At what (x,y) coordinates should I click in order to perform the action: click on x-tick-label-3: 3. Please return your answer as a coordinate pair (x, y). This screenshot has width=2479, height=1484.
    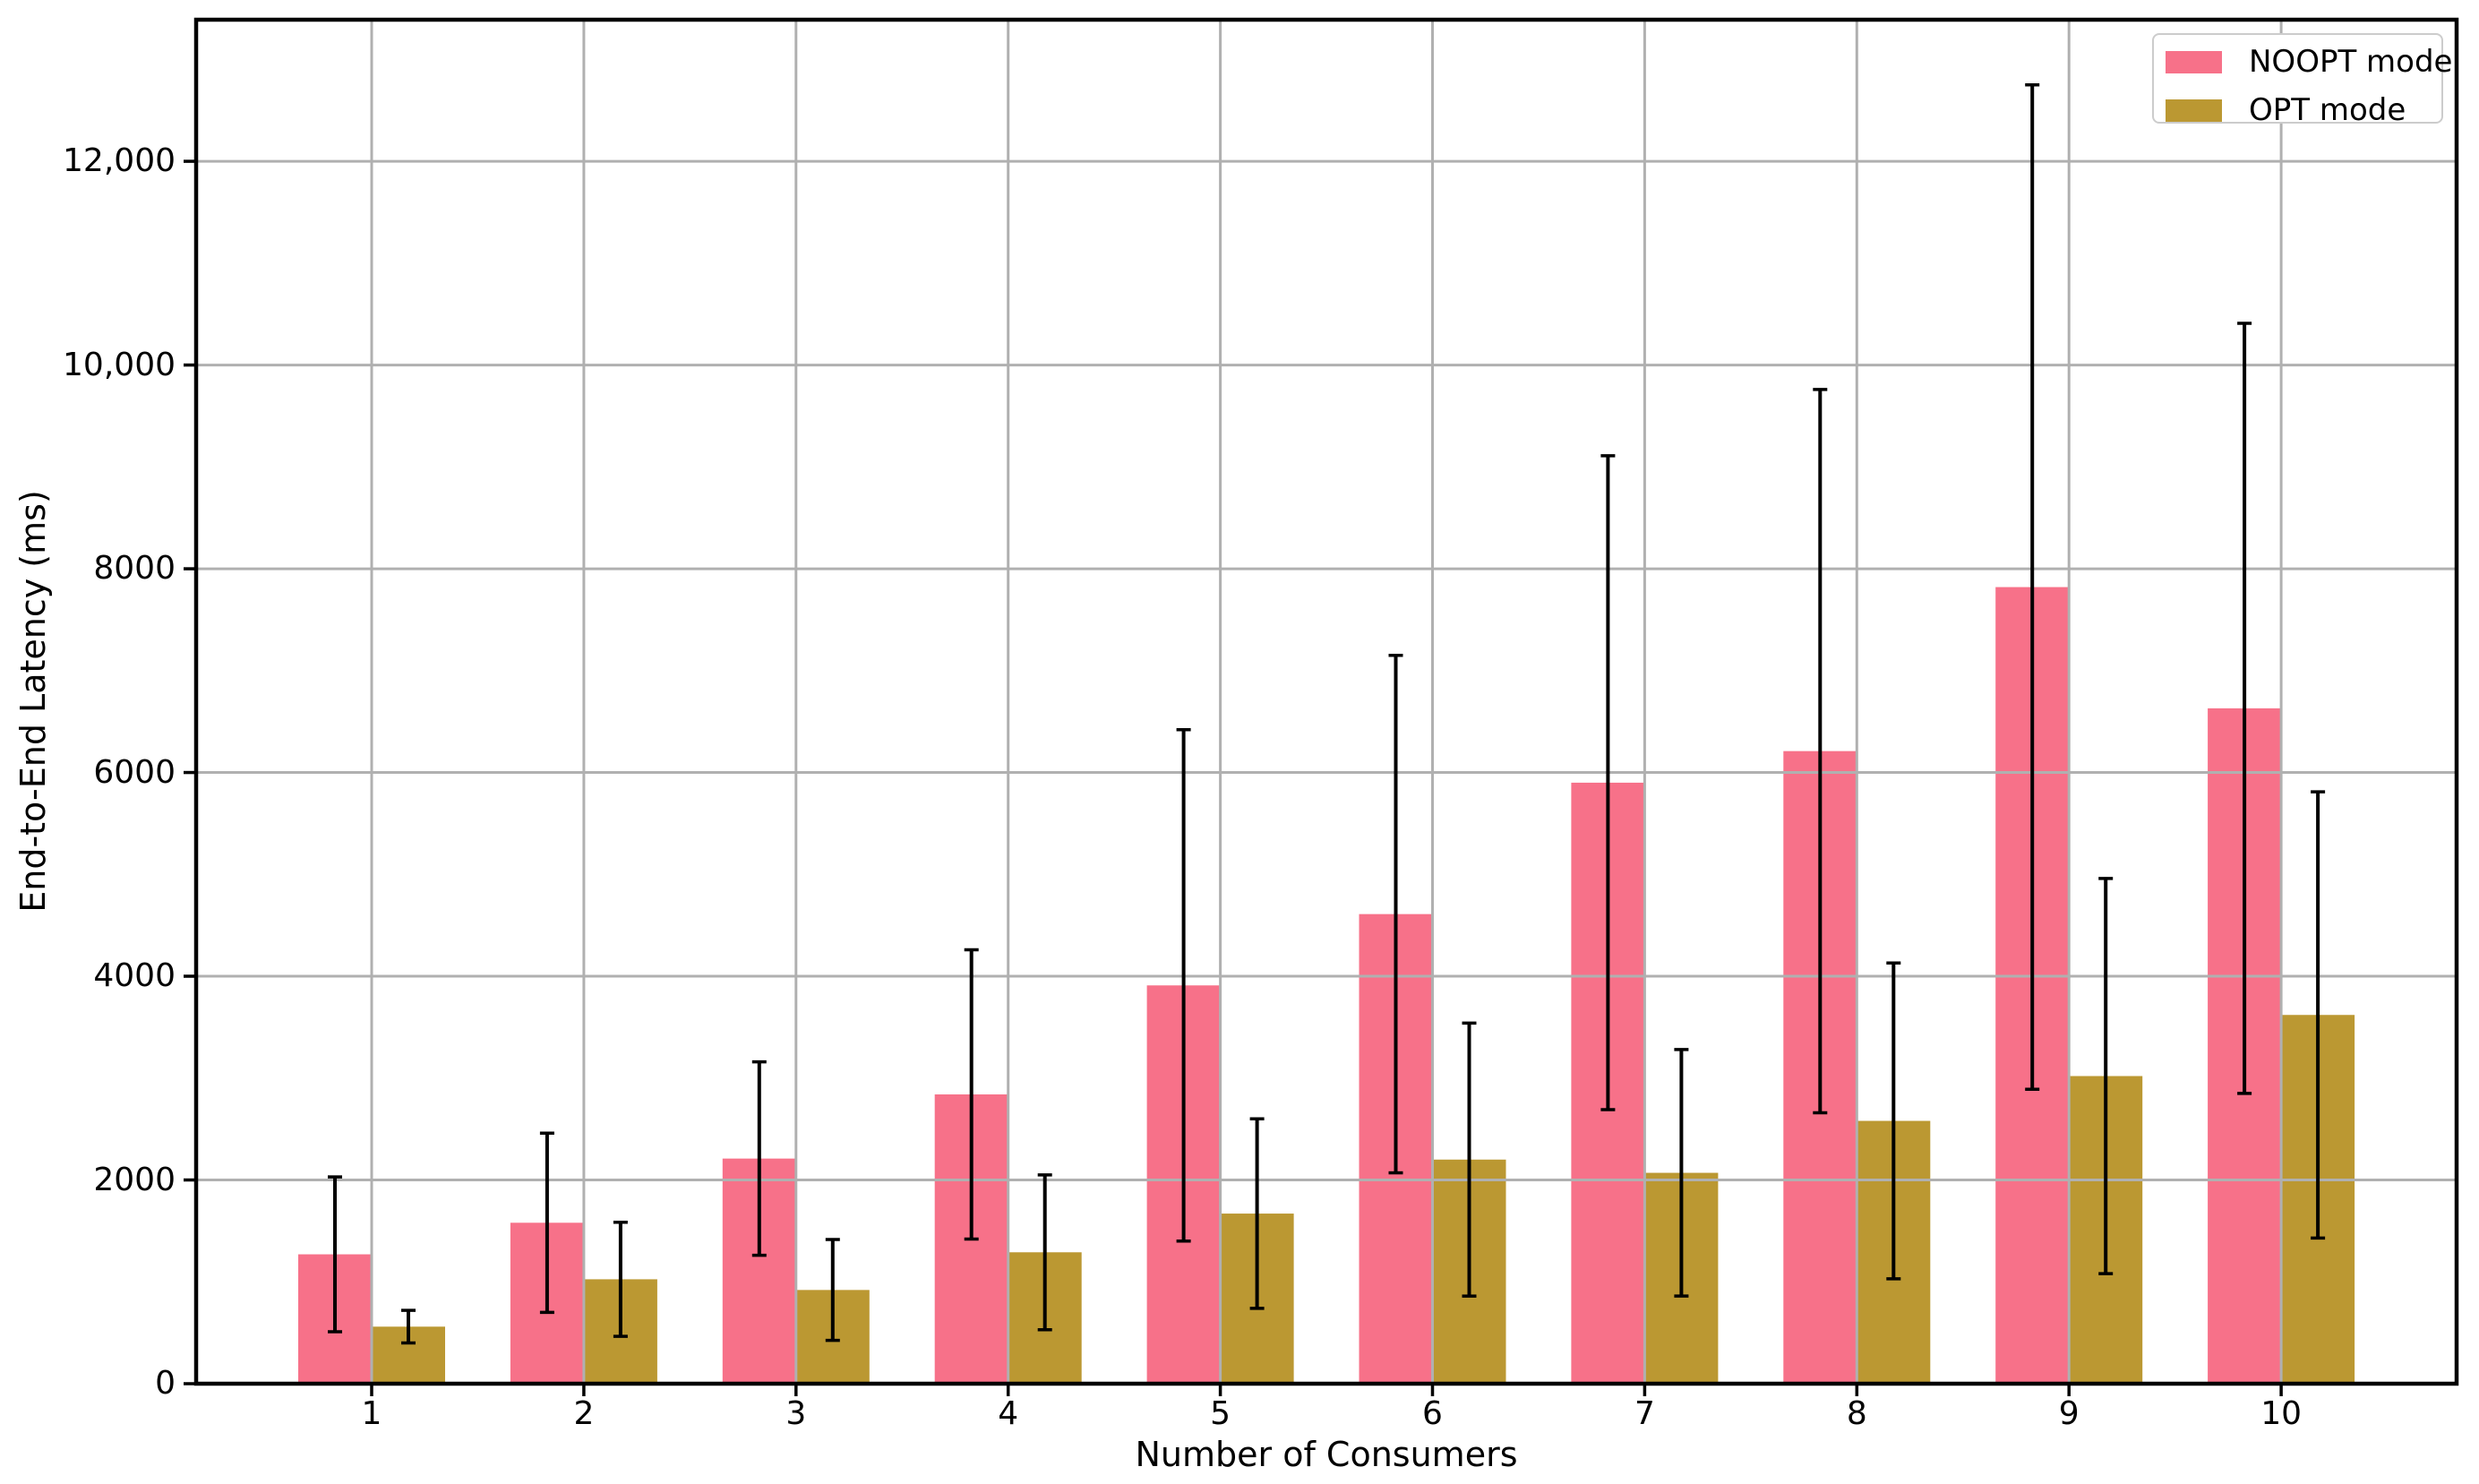
    Looking at the image, I should click on (796, 1413).